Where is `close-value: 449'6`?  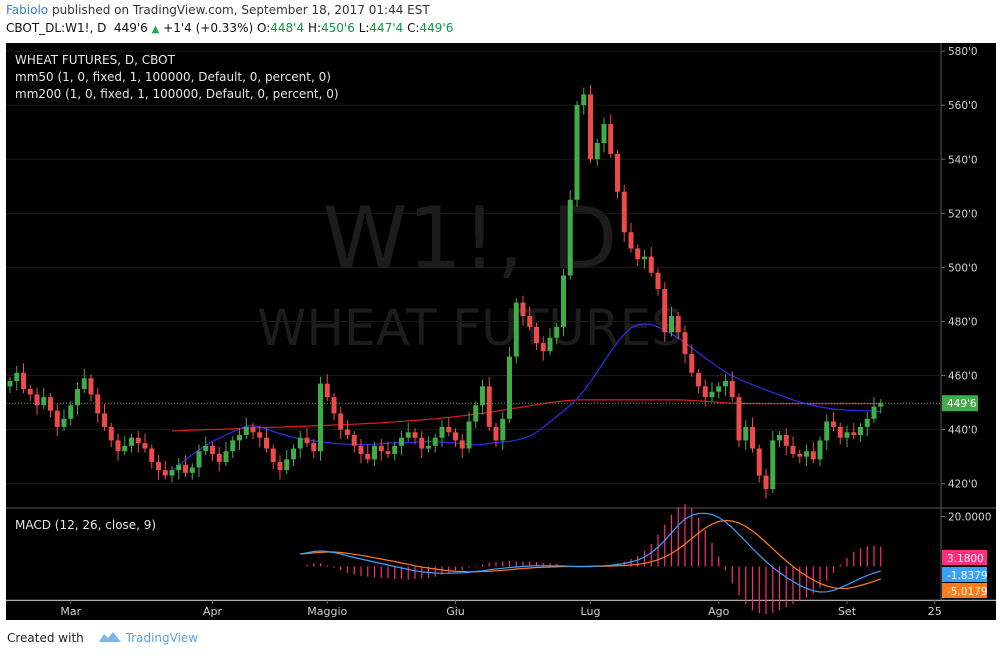
close-value: 449'6 is located at coordinates (436, 28).